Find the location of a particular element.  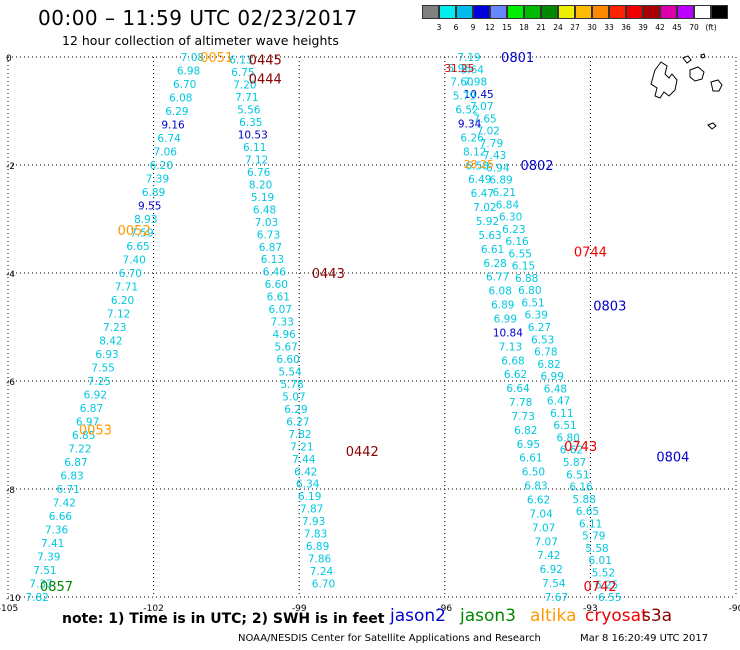

wave-height-value: 6.84 is located at coordinates (508, 205).